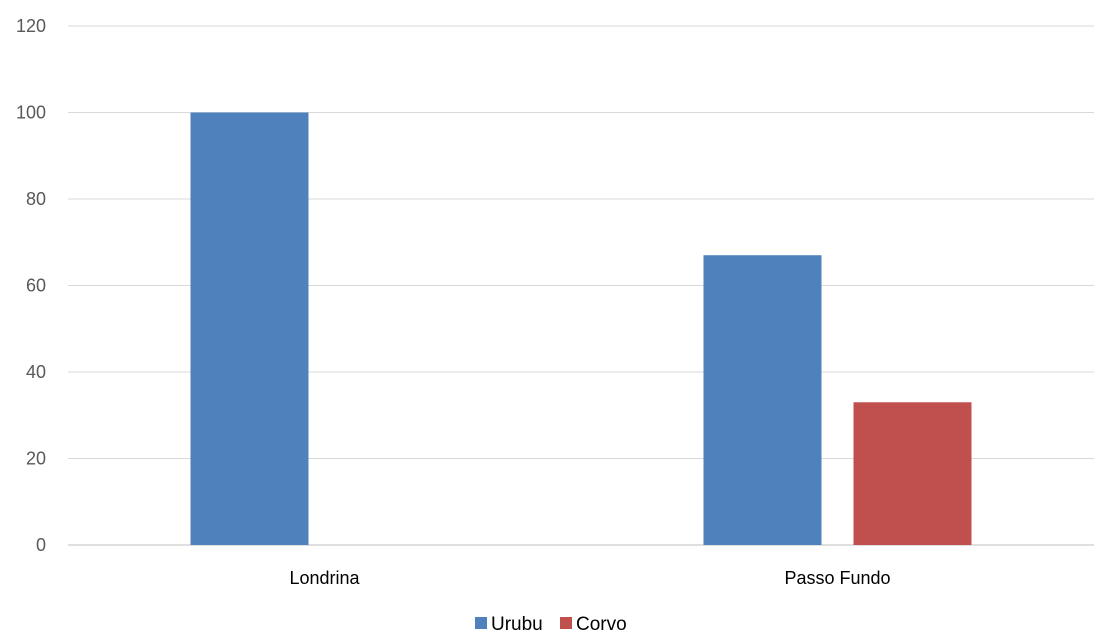  I want to click on x-tick-label: Londrina, so click(324, 578).